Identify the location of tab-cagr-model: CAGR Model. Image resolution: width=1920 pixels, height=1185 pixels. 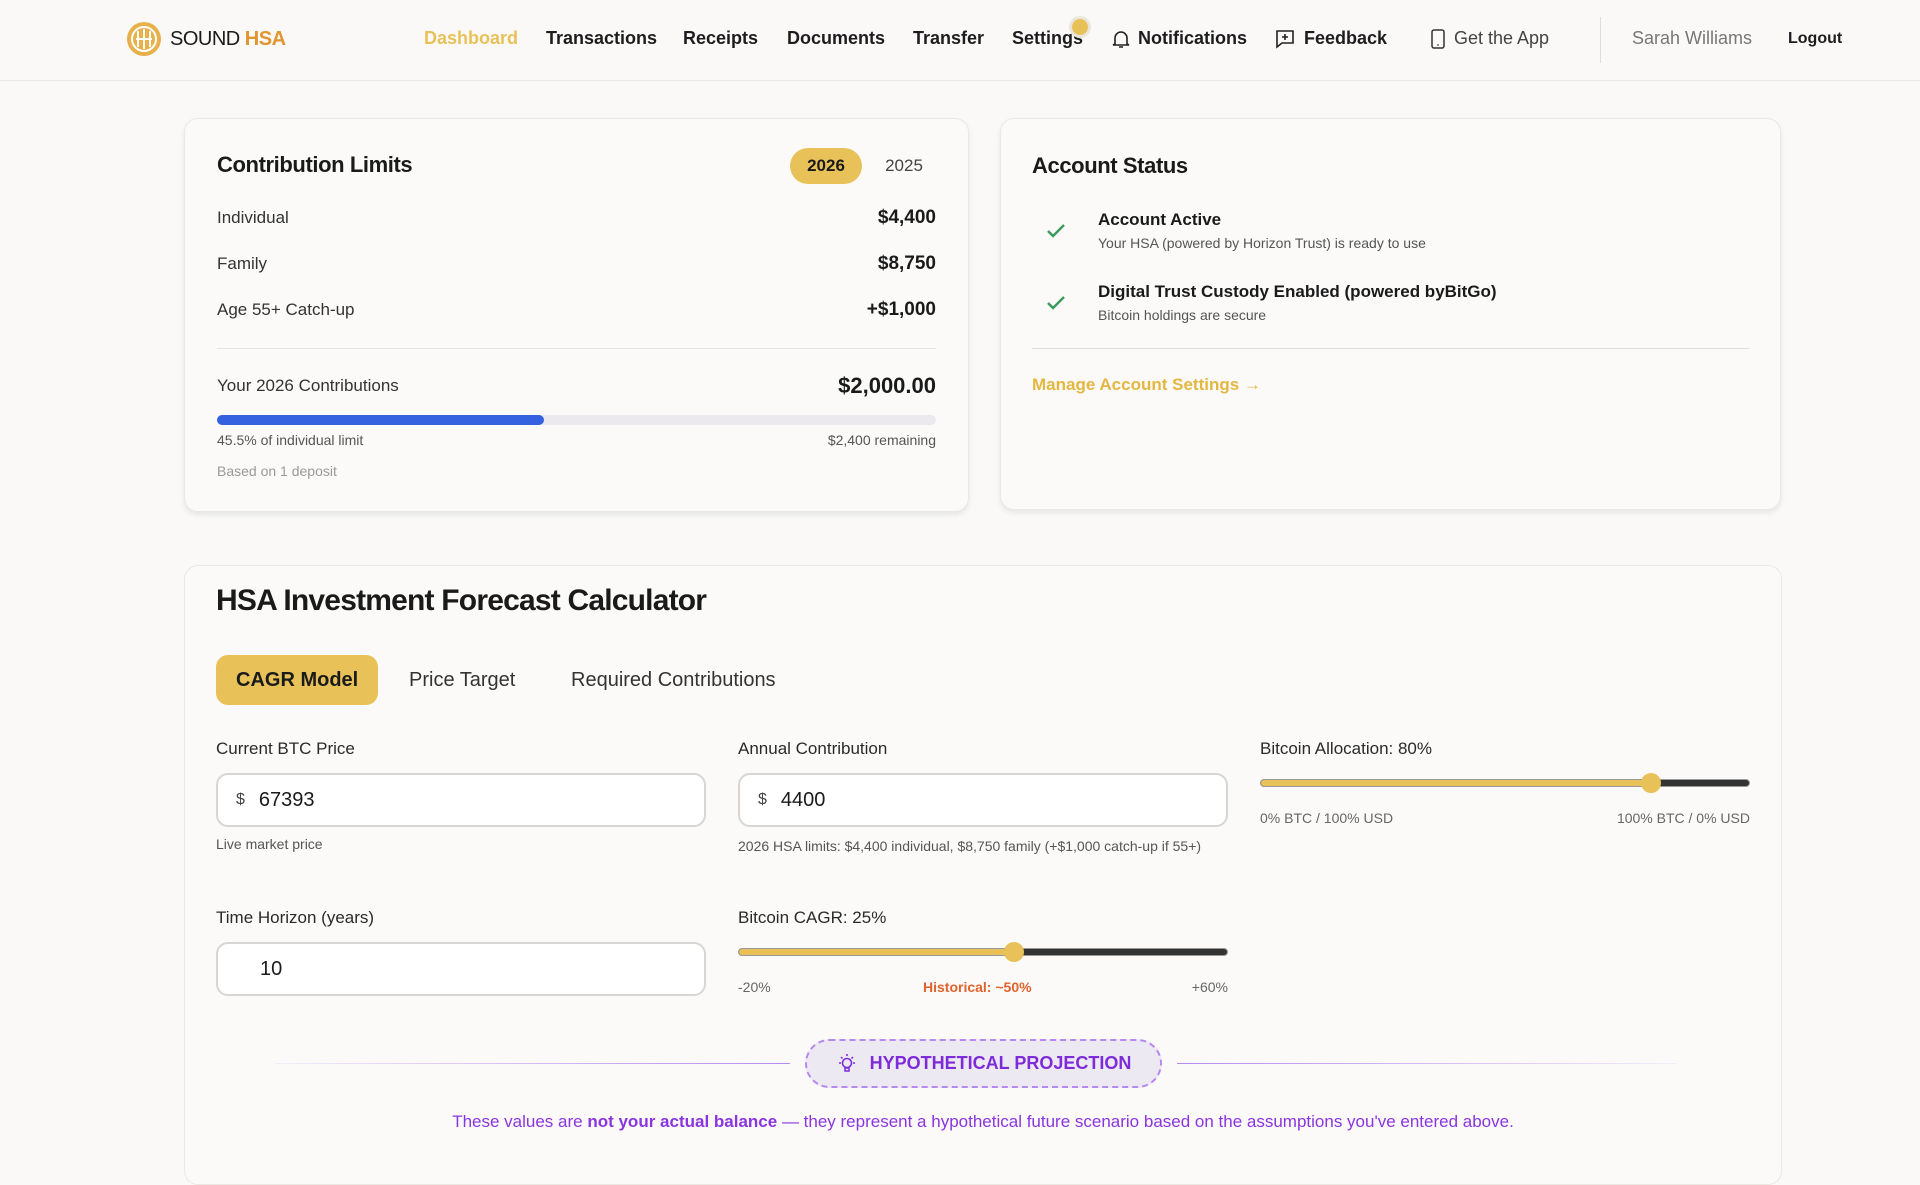
(297, 680).